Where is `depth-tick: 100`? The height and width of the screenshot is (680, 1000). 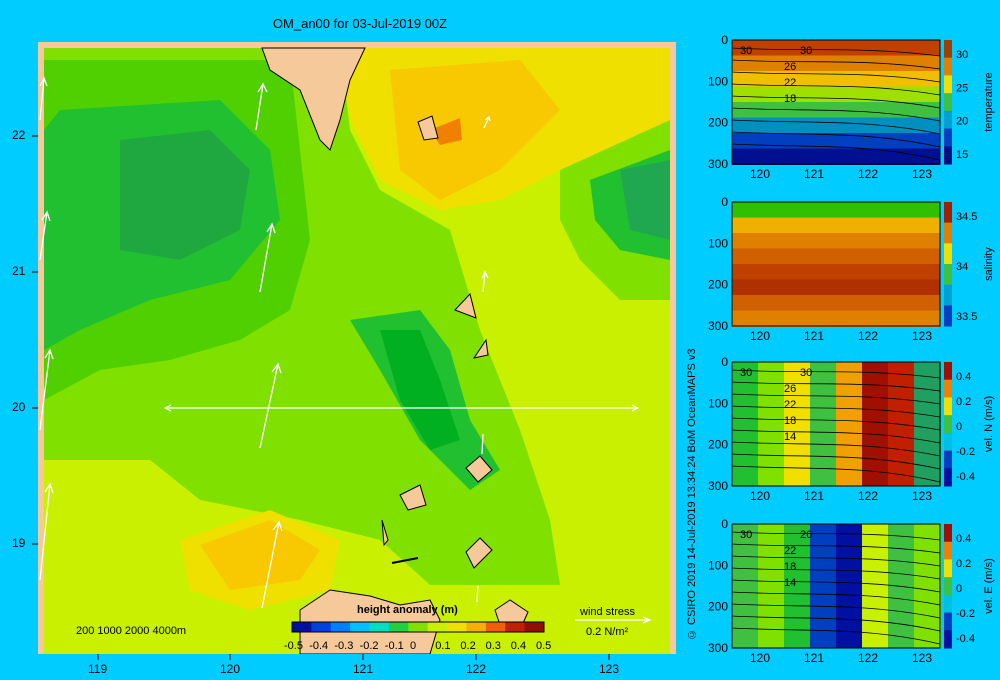
depth-tick: 100 is located at coordinates (718, 565).